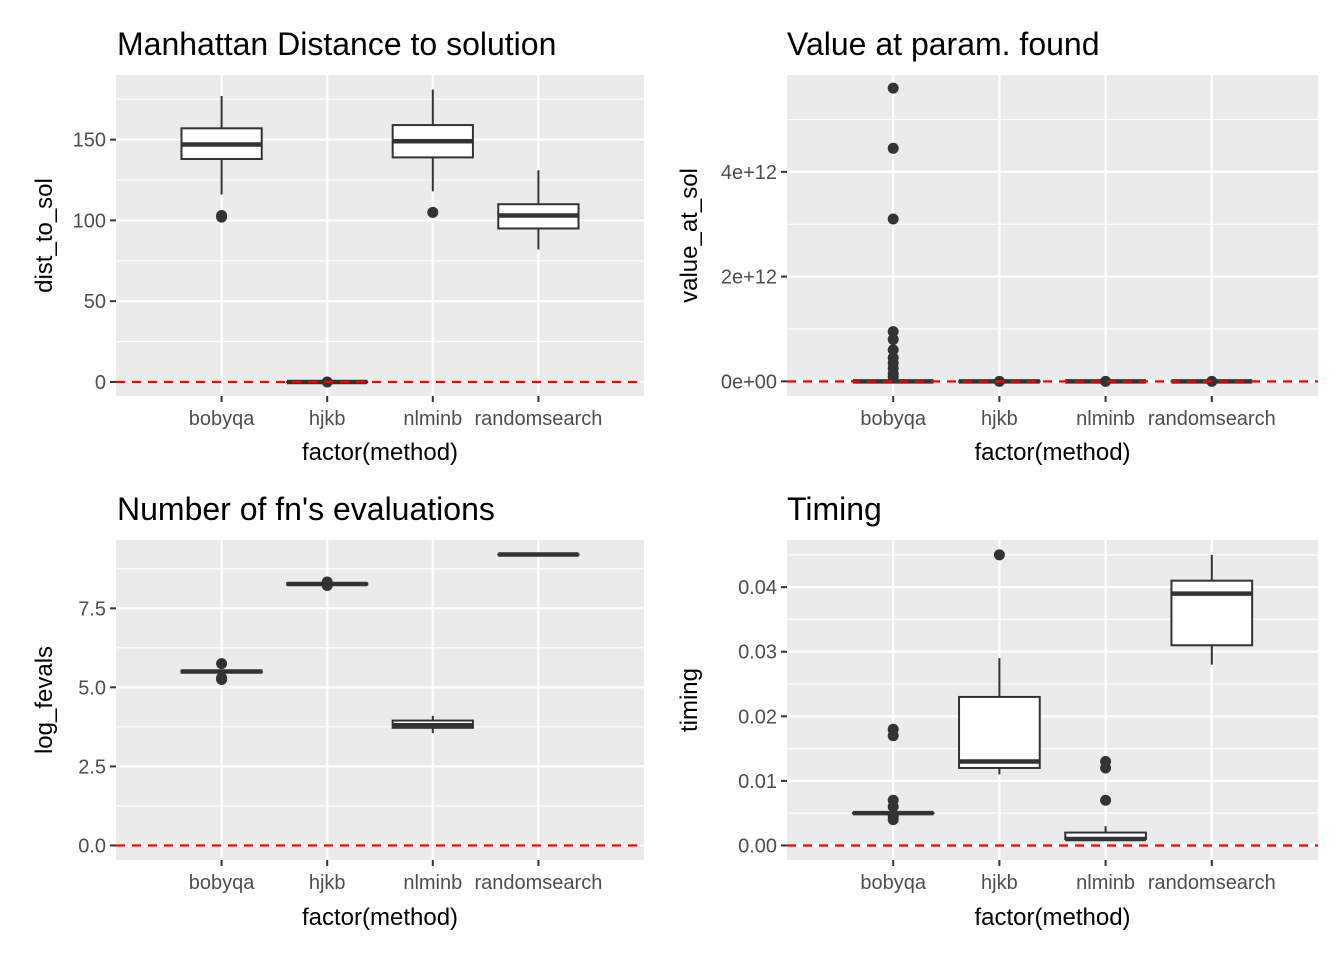  Describe the element at coordinates (689, 700) in the screenshot. I see `y-axis-title: timing` at that location.